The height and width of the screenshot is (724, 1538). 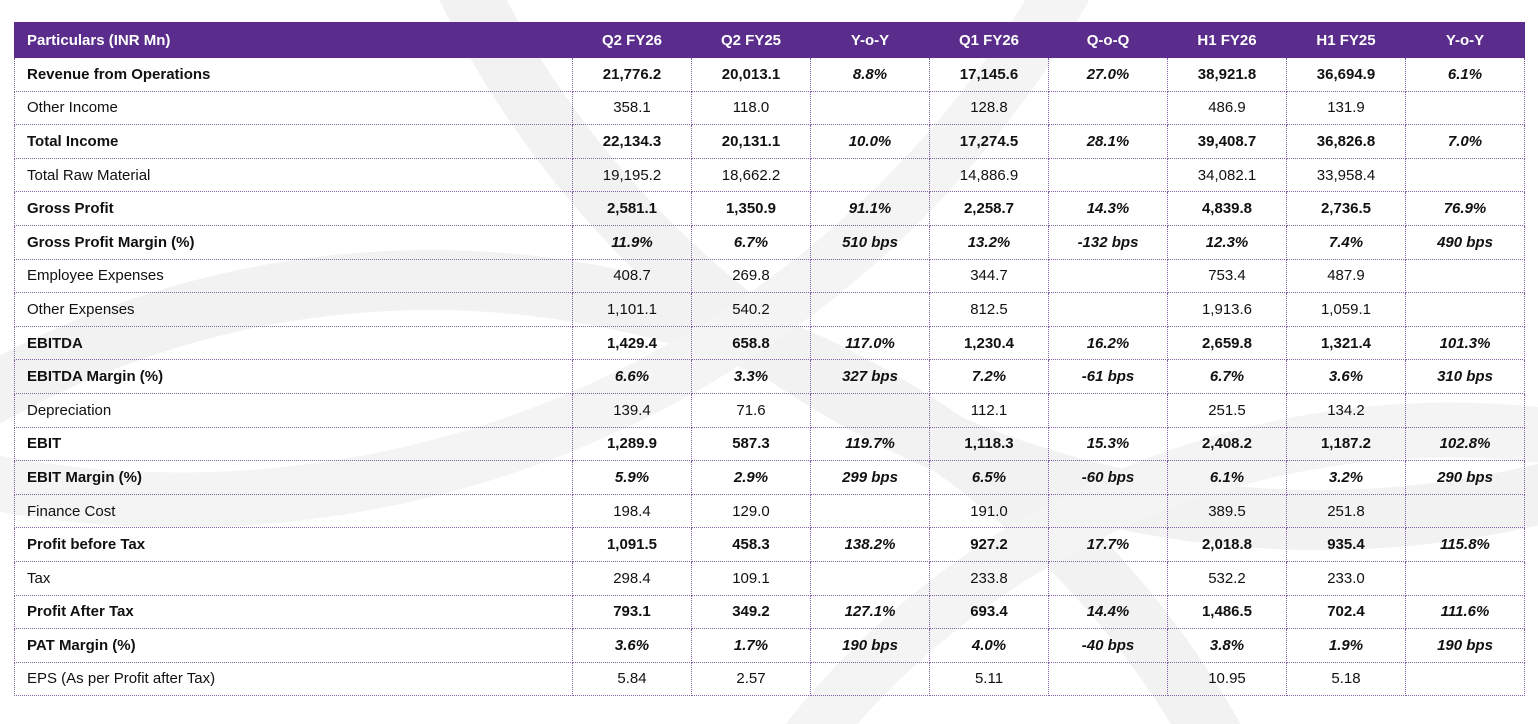 I want to click on value-cell: 138.2%, so click(x=870, y=544).